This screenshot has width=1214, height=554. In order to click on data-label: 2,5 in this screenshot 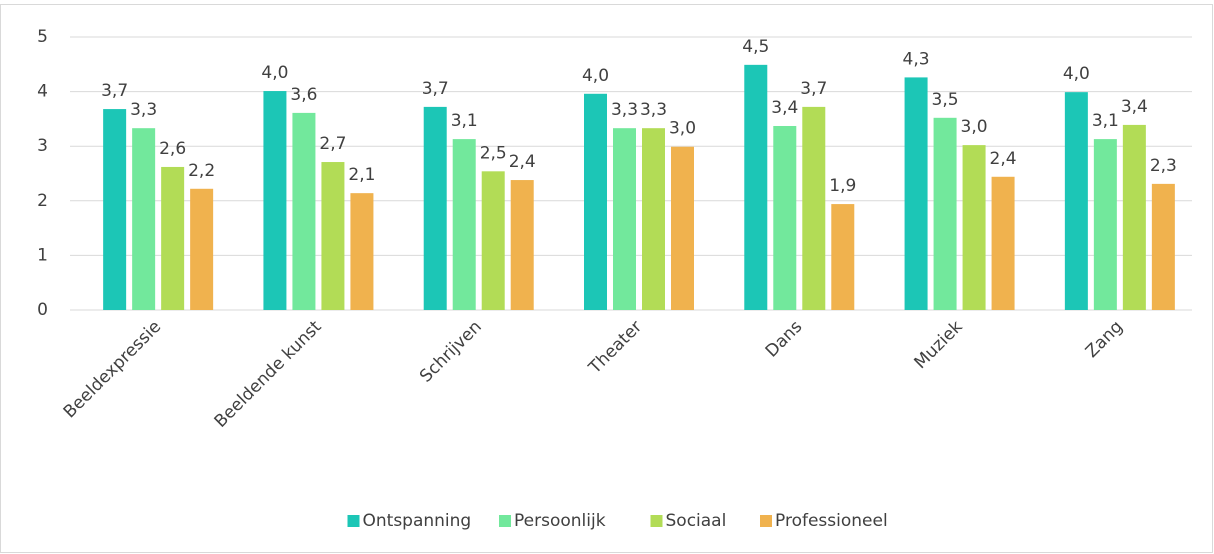, I will do `click(493, 153)`.